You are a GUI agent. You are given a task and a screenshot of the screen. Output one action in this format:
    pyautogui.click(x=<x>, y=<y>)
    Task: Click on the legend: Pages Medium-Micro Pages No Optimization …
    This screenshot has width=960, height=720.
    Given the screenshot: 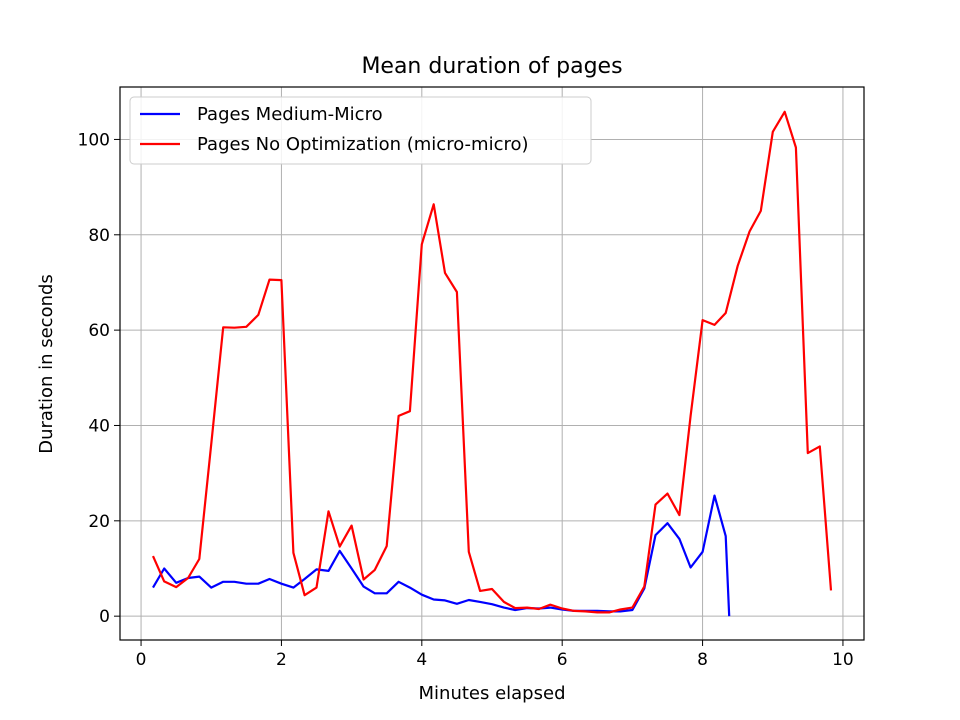 What is the action you would take?
    pyautogui.click(x=360, y=130)
    